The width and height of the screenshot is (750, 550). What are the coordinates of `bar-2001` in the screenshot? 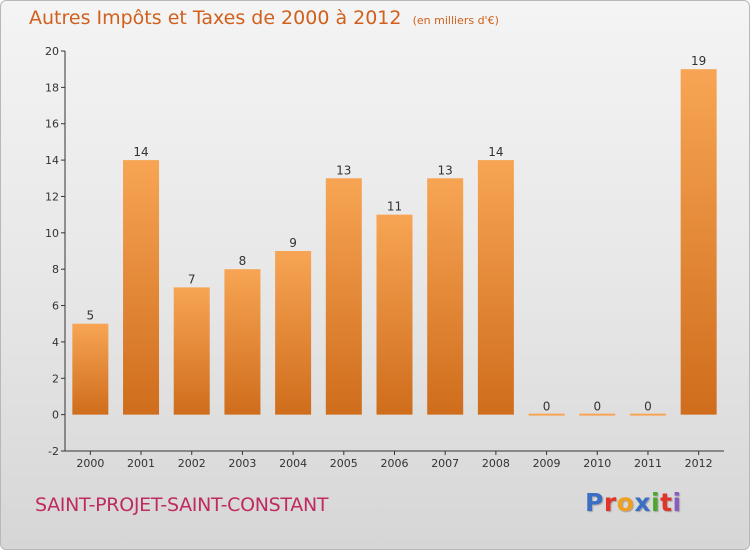 It's located at (141, 287).